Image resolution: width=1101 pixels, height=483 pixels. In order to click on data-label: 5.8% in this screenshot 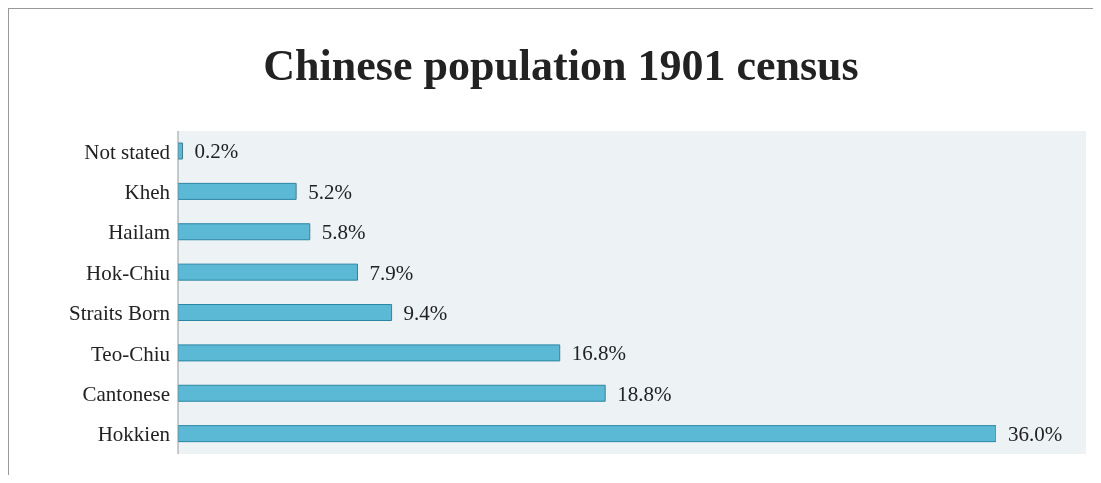, I will do `click(343, 232)`.